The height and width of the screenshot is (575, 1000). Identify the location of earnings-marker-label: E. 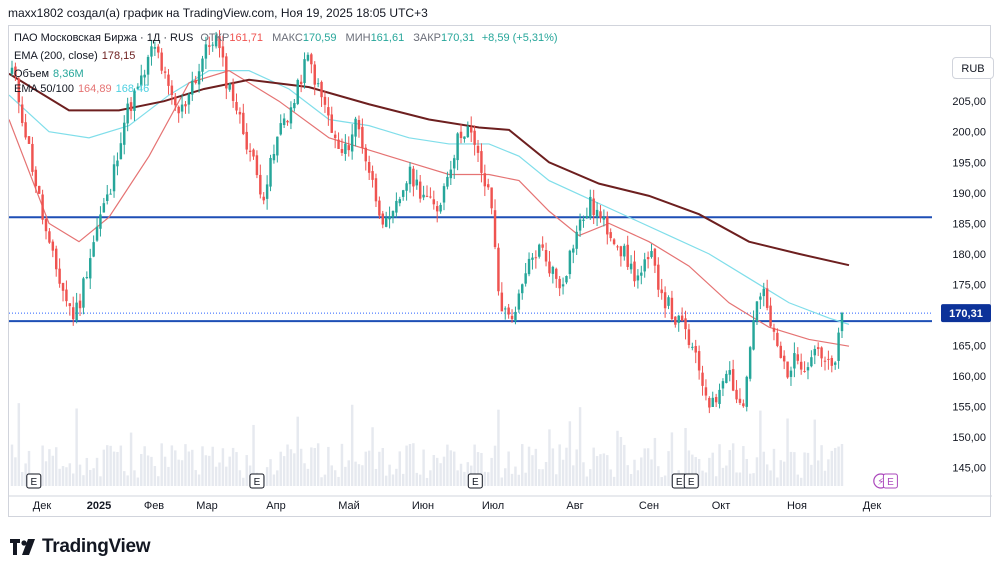
(890, 482).